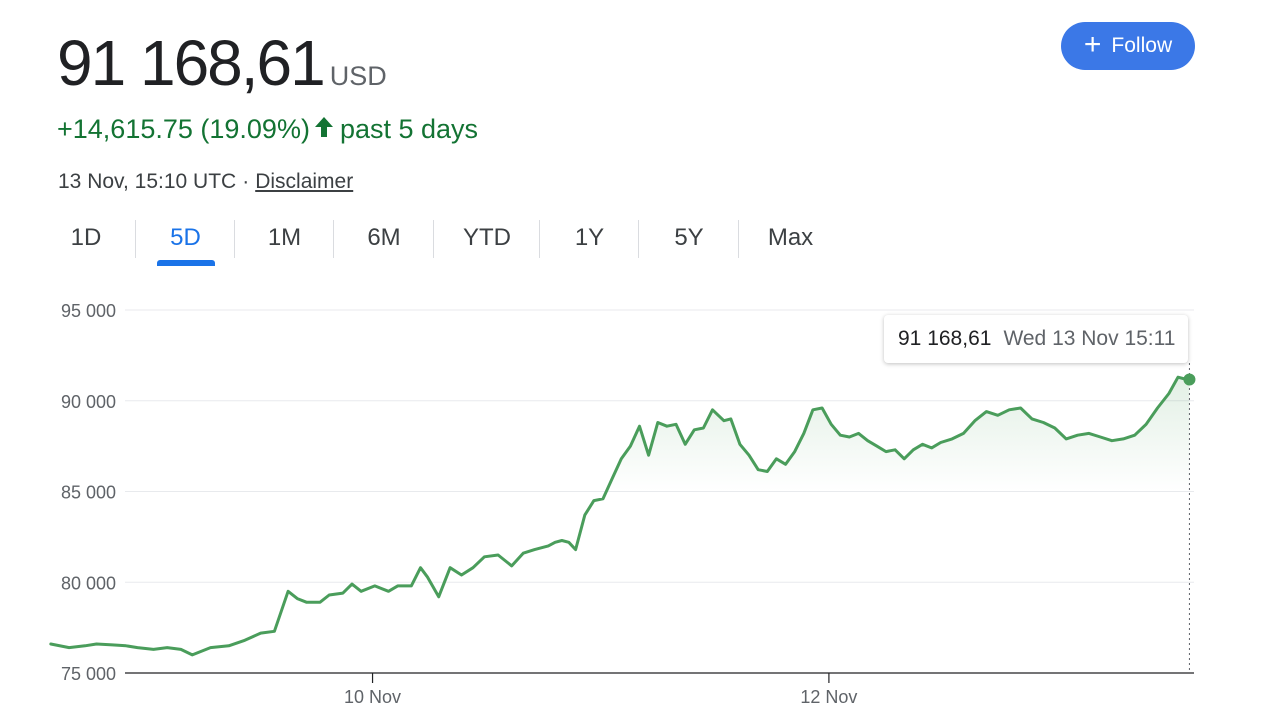 This screenshot has width=1280, height=719. Describe the element at coordinates (1189, 379) in the screenshot. I see `current-point` at that location.